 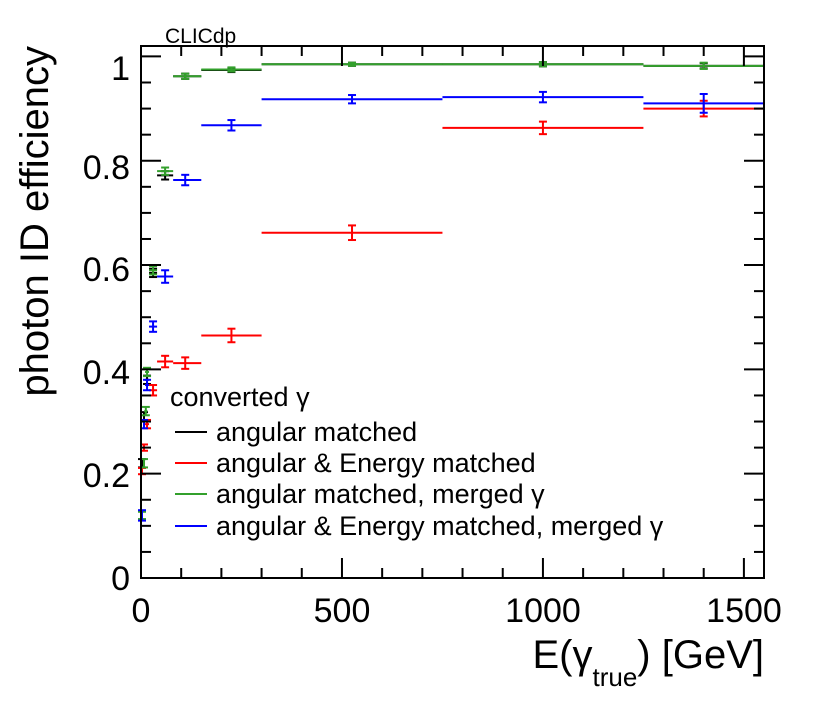 I want to click on x-tick-label: 0, so click(x=141, y=611).